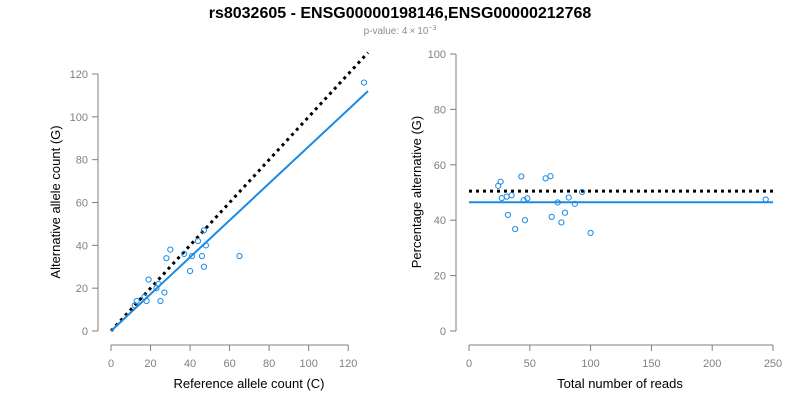 The height and width of the screenshot is (400, 800). Describe the element at coordinates (150, 364) in the screenshot. I see `x-tick-label: 20` at that location.